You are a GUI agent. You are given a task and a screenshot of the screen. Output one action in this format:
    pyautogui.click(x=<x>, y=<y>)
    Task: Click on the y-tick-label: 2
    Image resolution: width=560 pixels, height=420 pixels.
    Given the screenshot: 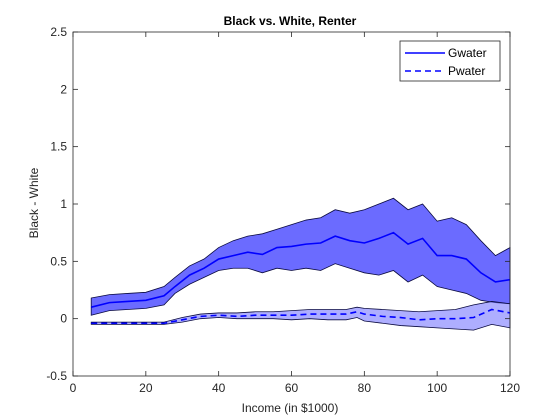 What is the action you would take?
    pyautogui.click(x=63, y=89)
    